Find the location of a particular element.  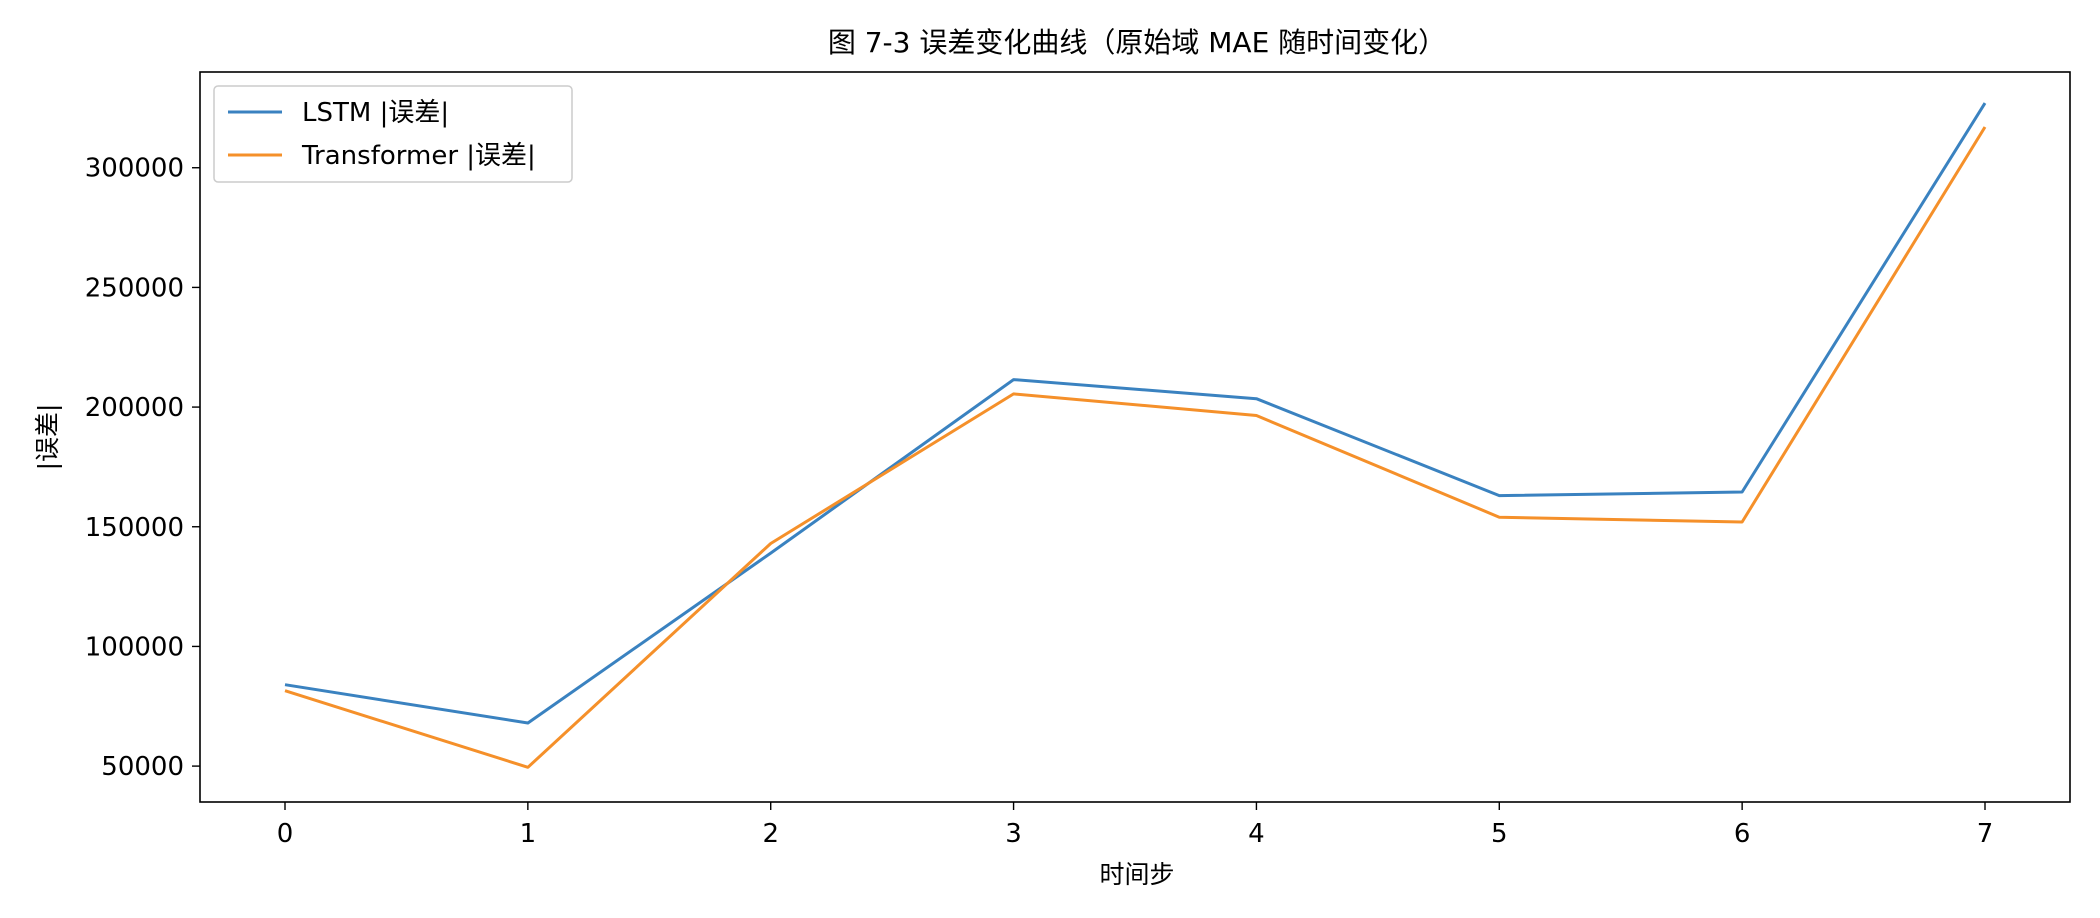

y-tick-label: 200000 is located at coordinates (134, 408).